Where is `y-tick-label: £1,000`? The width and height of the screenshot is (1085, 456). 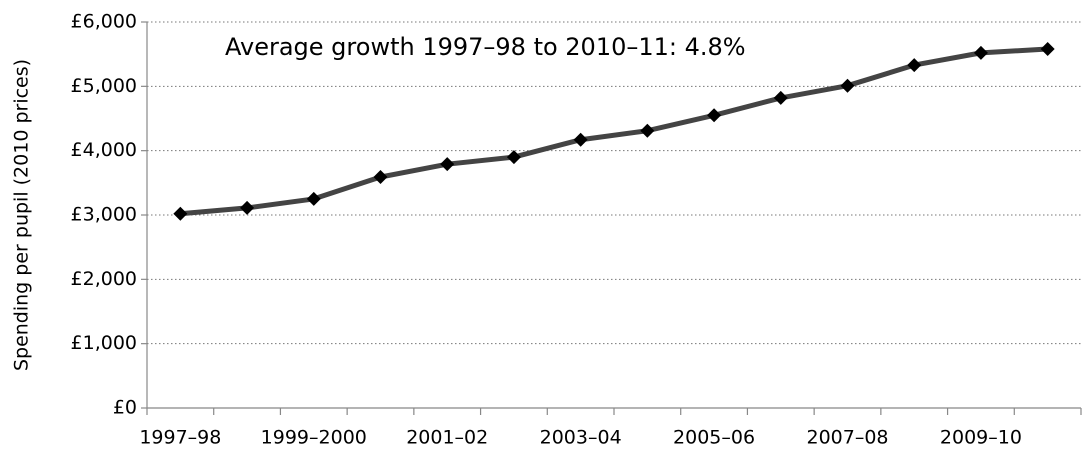 y-tick-label: £1,000 is located at coordinates (104, 343).